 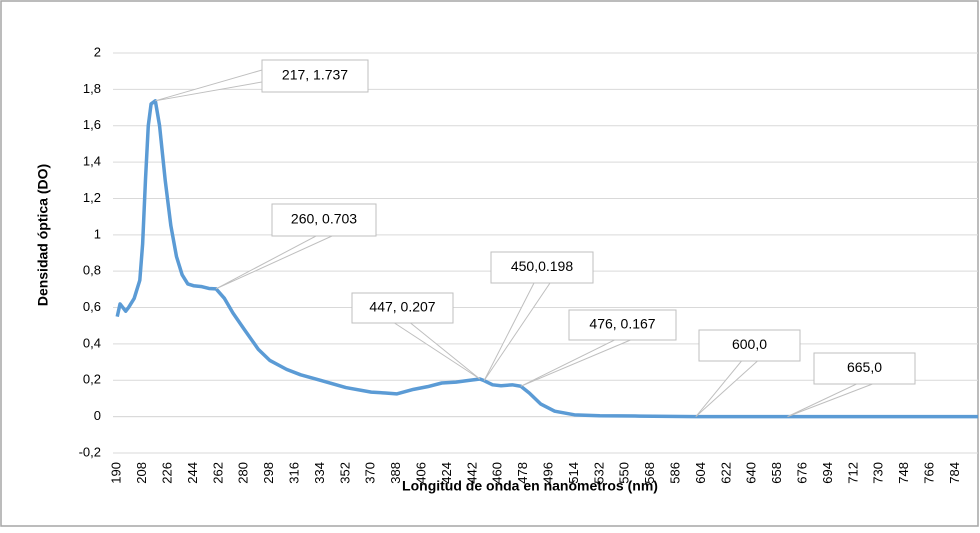 I want to click on y-tick-label: 1,2, so click(x=92, y=197).